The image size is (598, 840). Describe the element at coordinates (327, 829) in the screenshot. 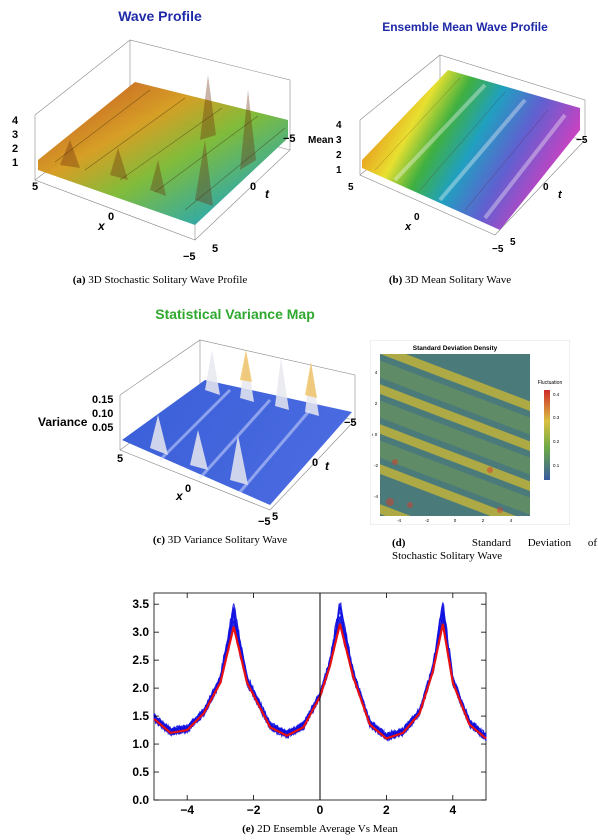

I see `panel-e-caption-text: 2D Ensemble Average Vs Mean` at that location.